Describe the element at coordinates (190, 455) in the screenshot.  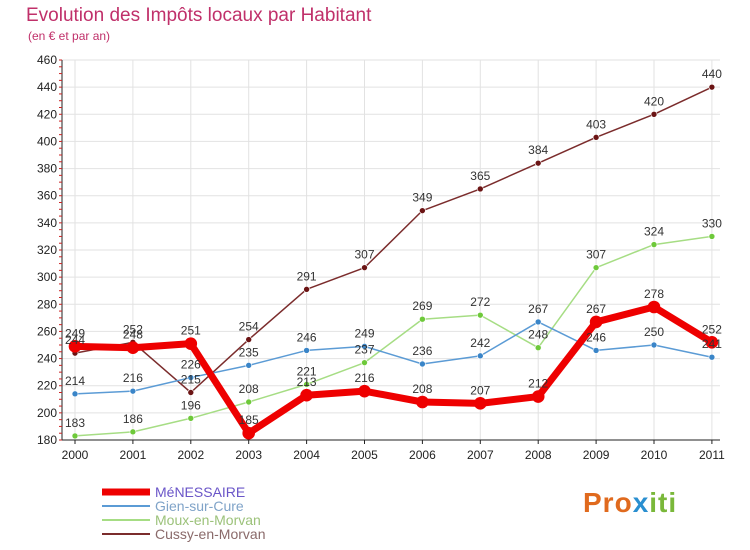
I see `x-tick-label: 2002` at that location.